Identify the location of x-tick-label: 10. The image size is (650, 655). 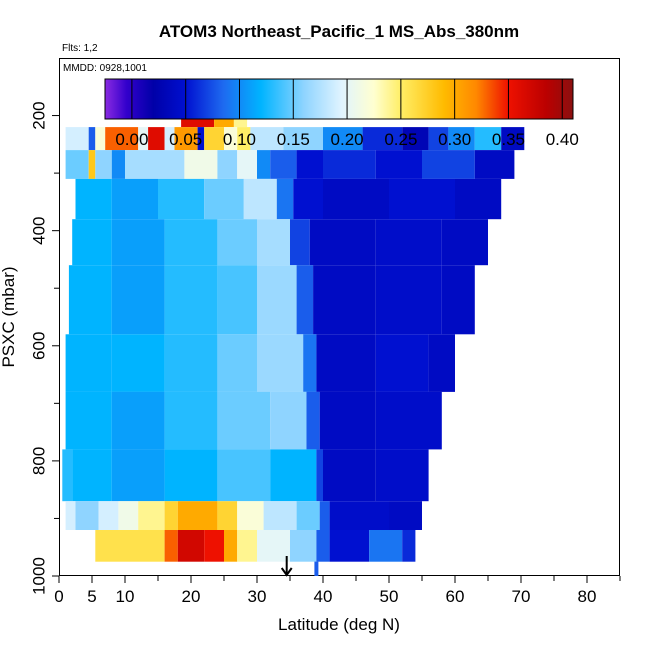
(125, 596).